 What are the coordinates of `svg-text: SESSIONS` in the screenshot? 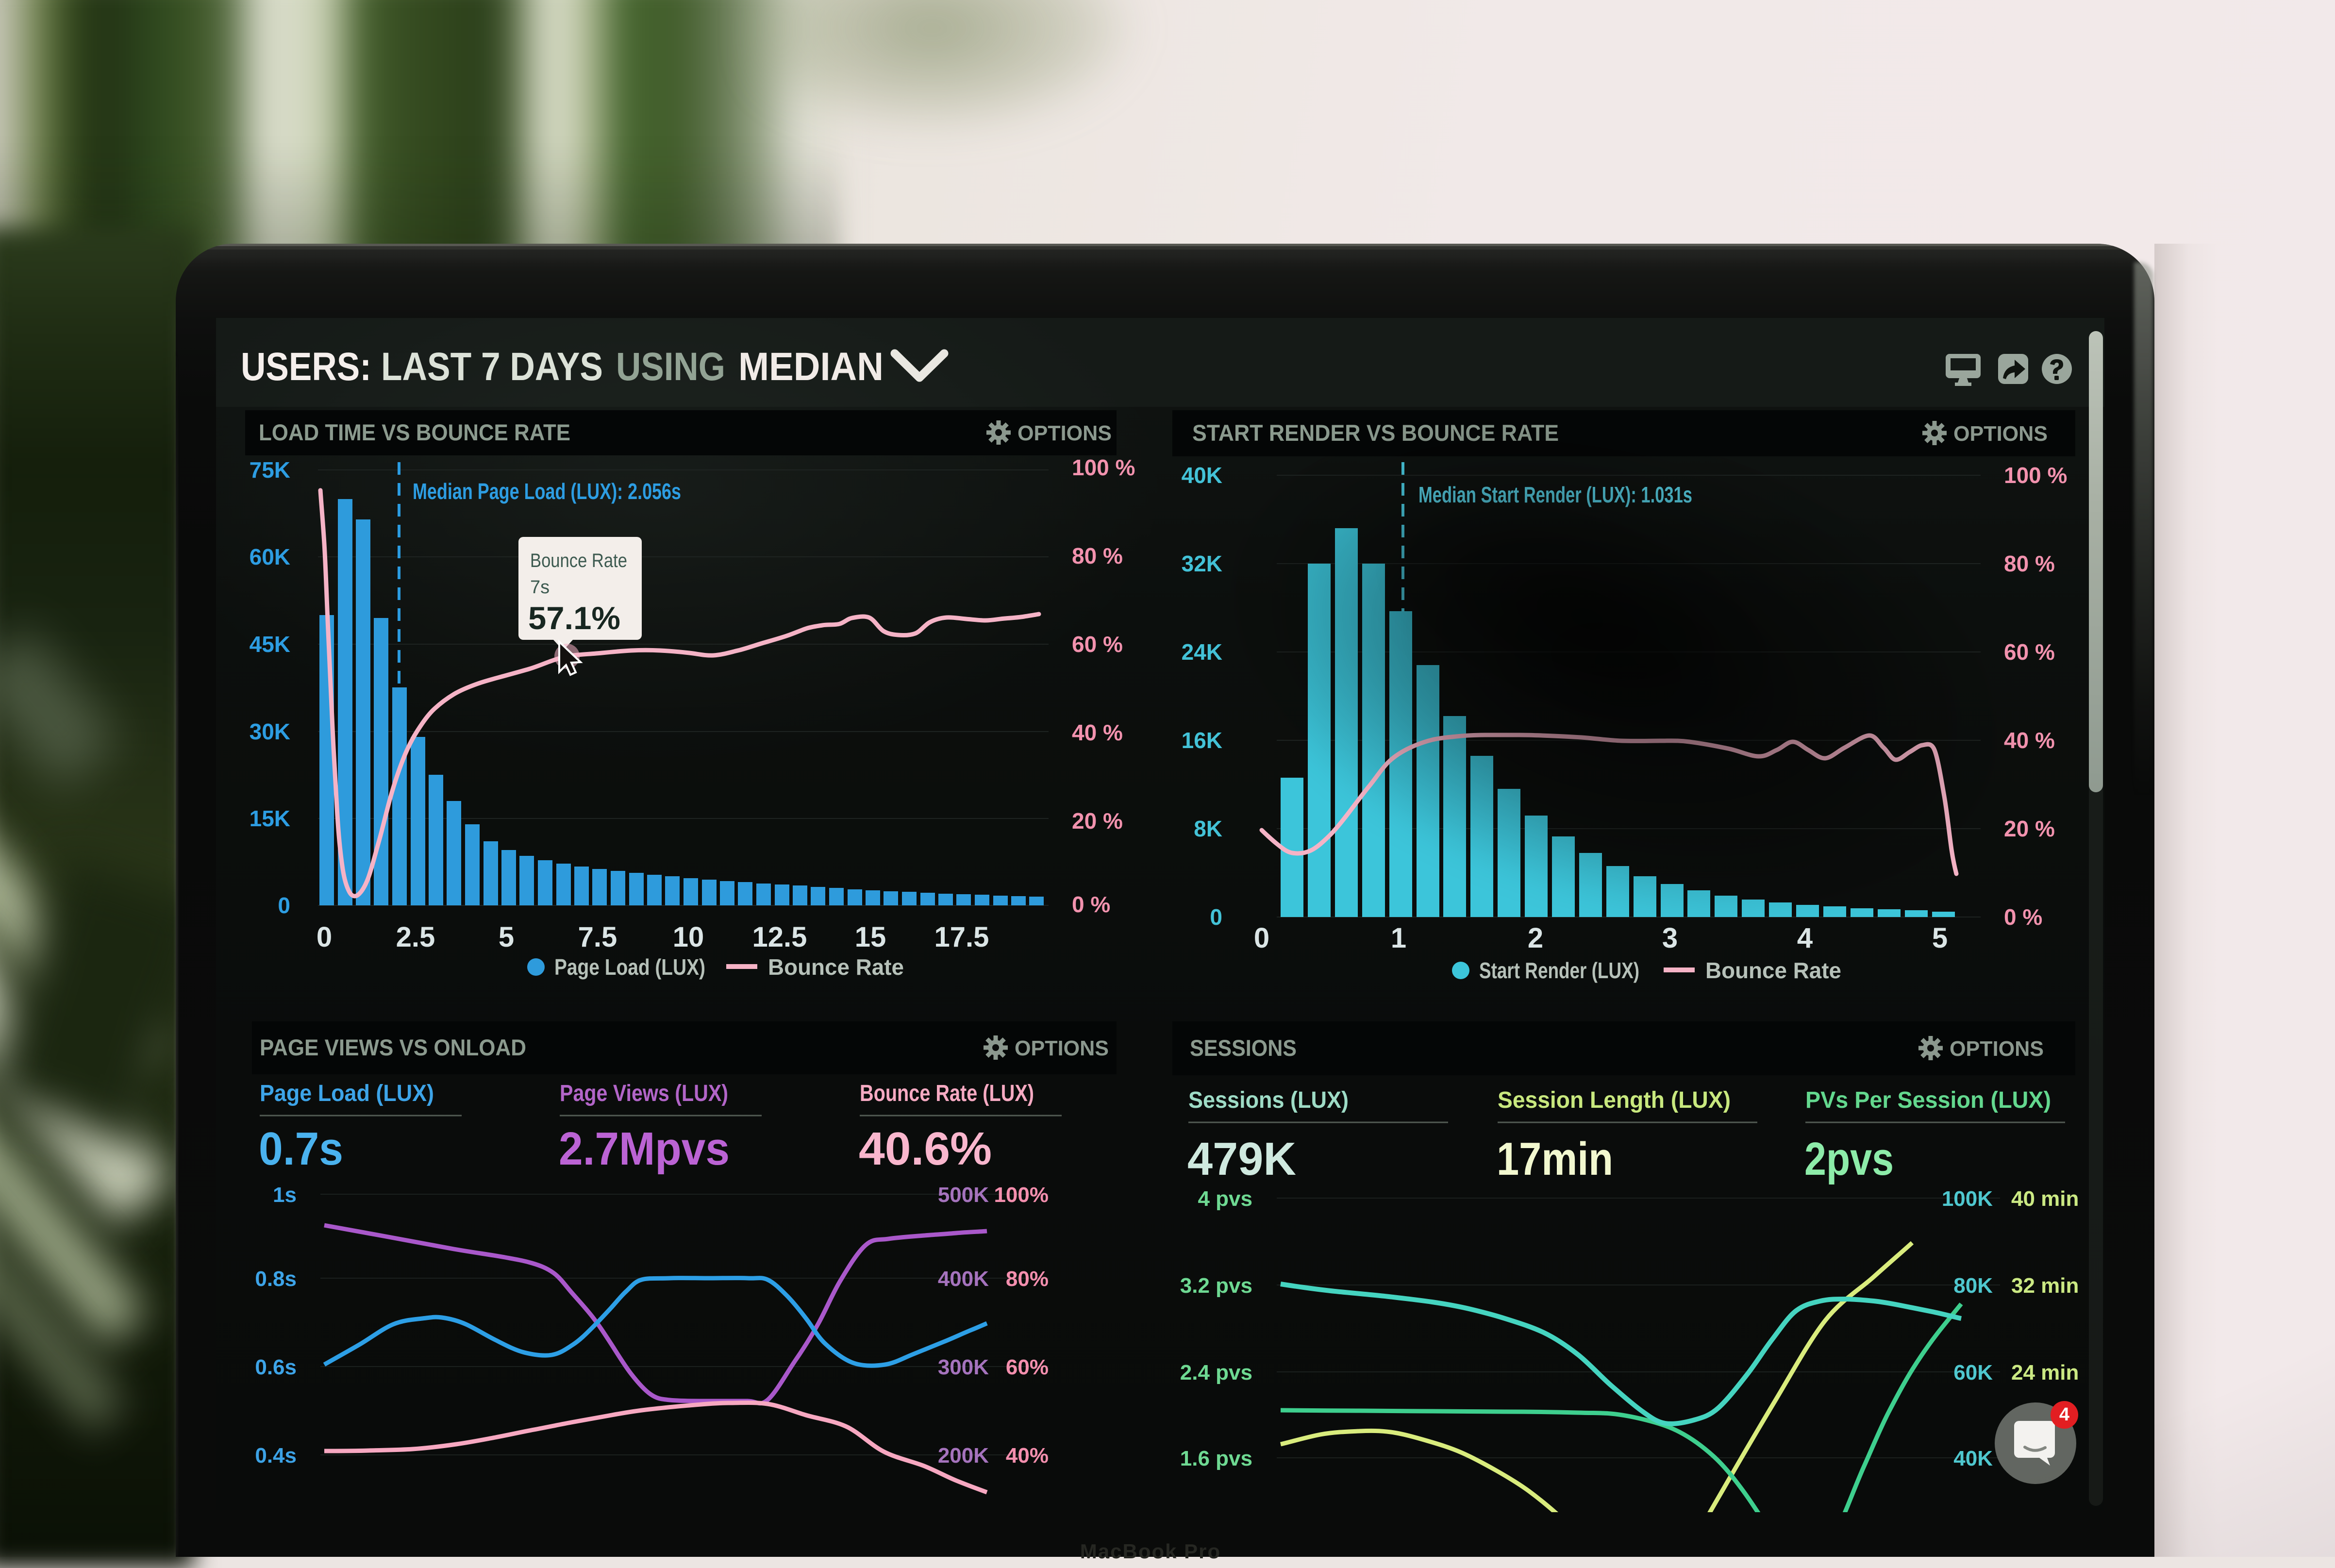 It's located at (1243, 1048).